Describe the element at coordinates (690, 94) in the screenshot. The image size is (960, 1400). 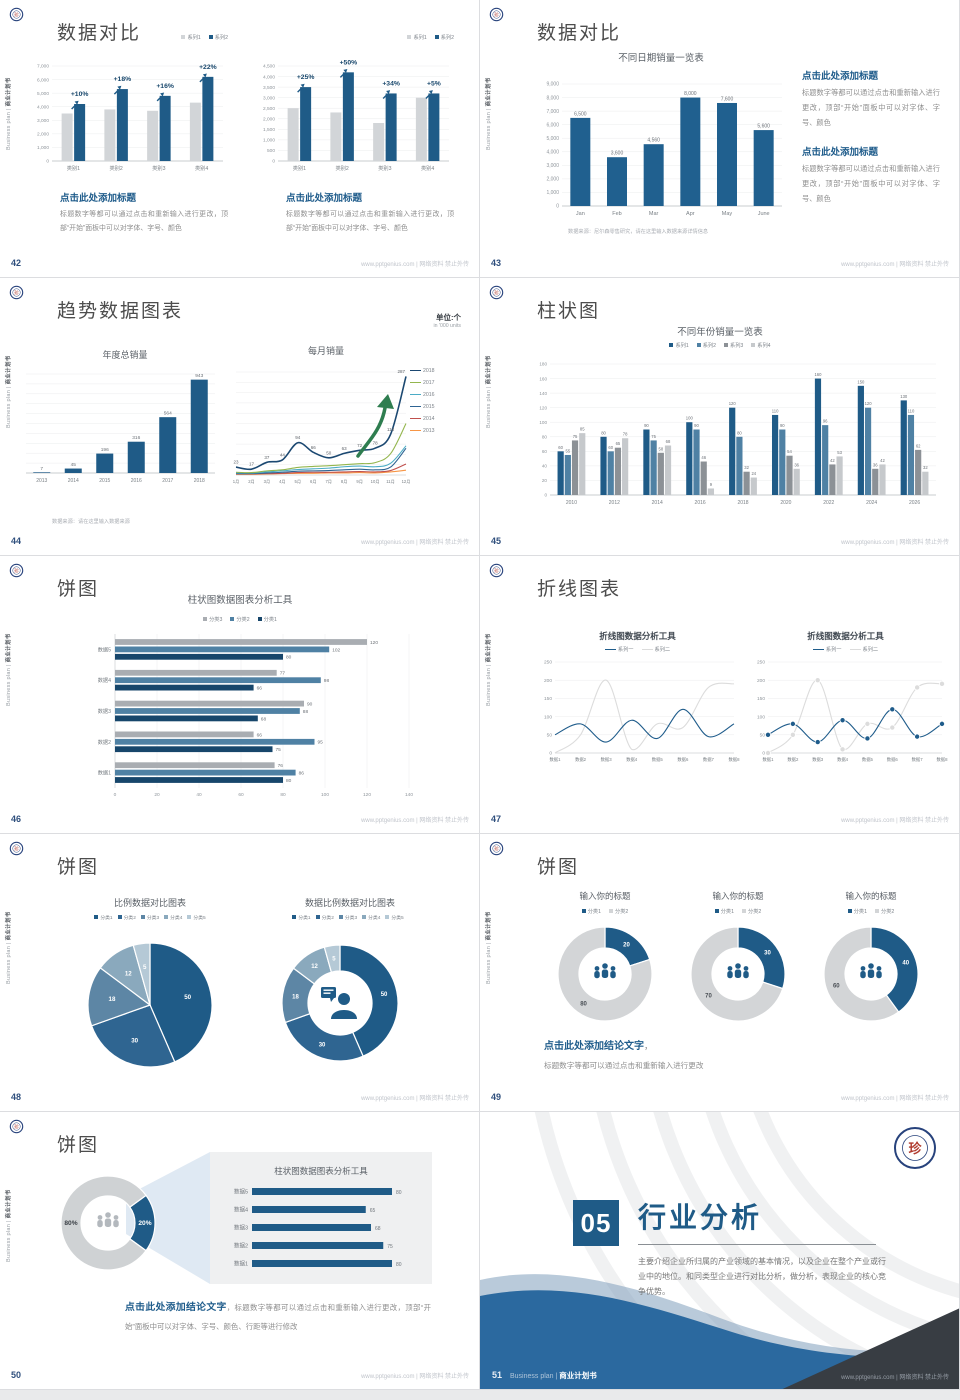
I see `svg-text: 8,000` at that location.